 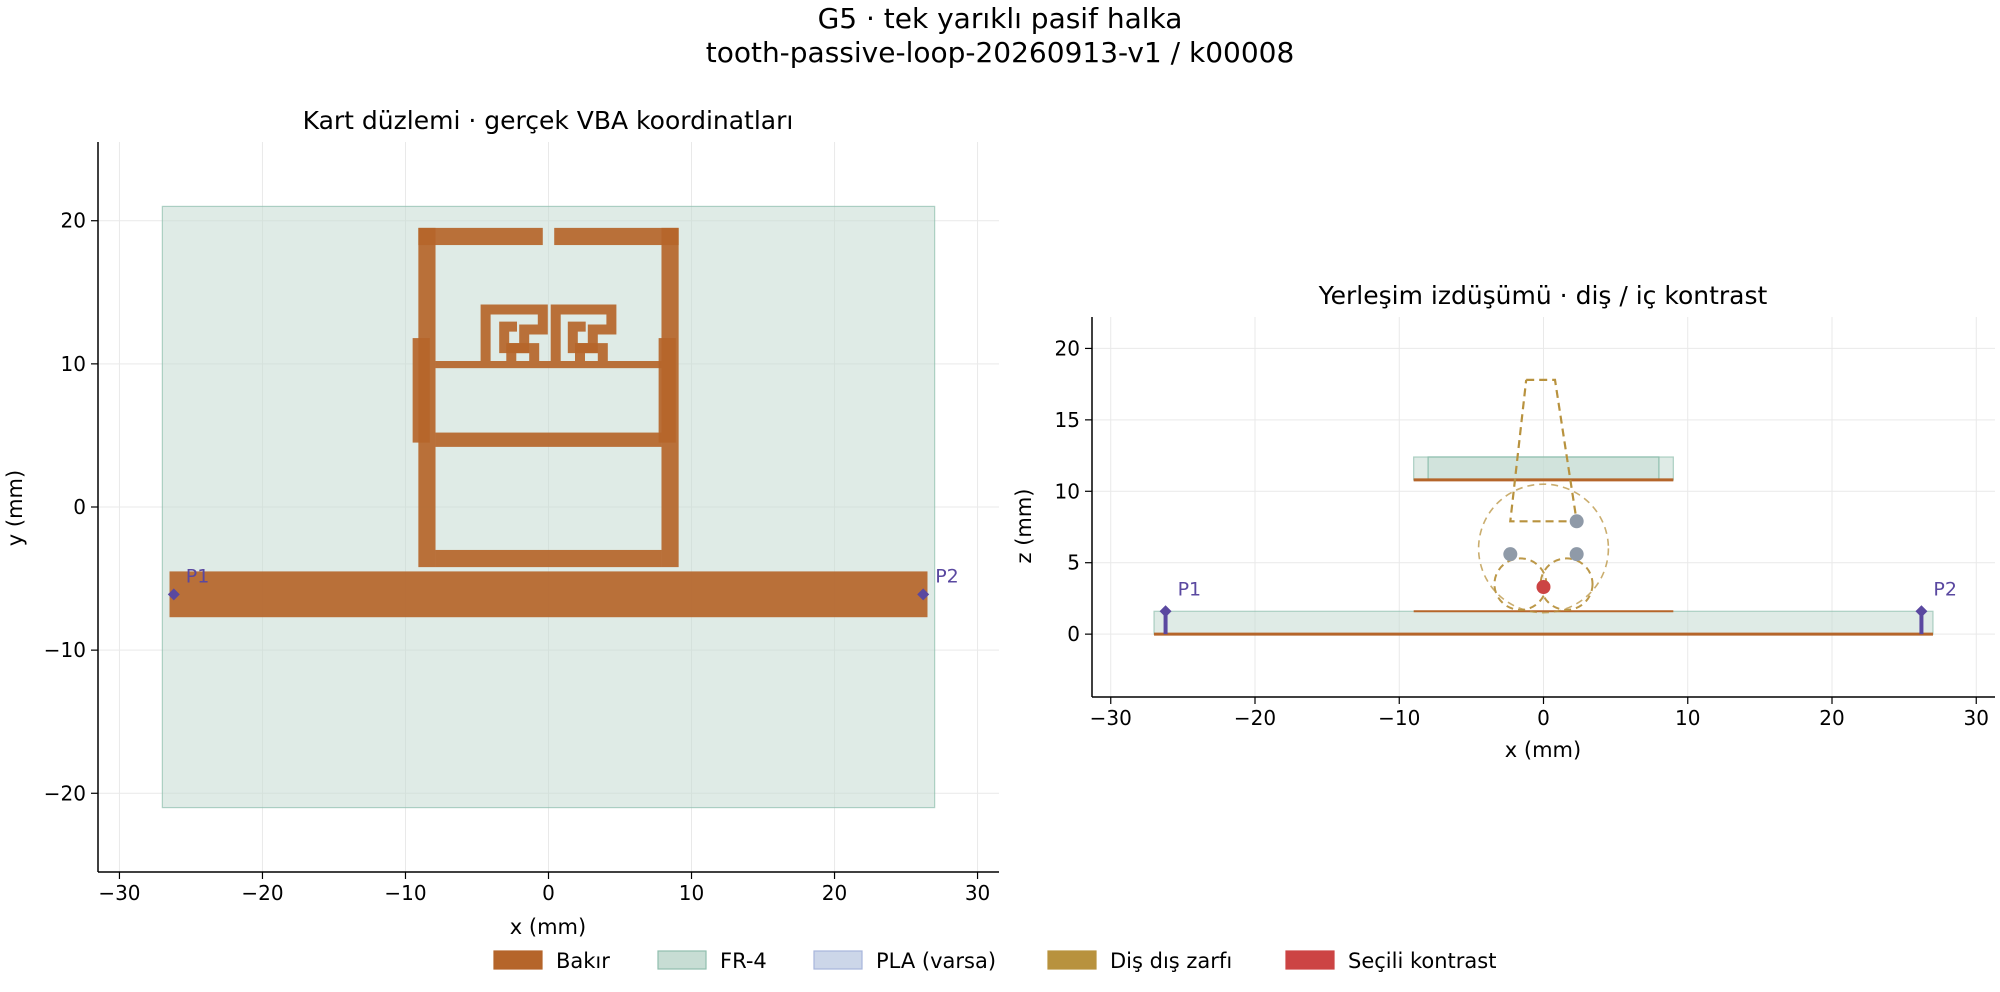 What do you see at coordinates (548, 120) in the screenshot?
I see `panel1-title: Kart düzlemi · gerçek VBA koordinatları` at bounding box center [548, 120].